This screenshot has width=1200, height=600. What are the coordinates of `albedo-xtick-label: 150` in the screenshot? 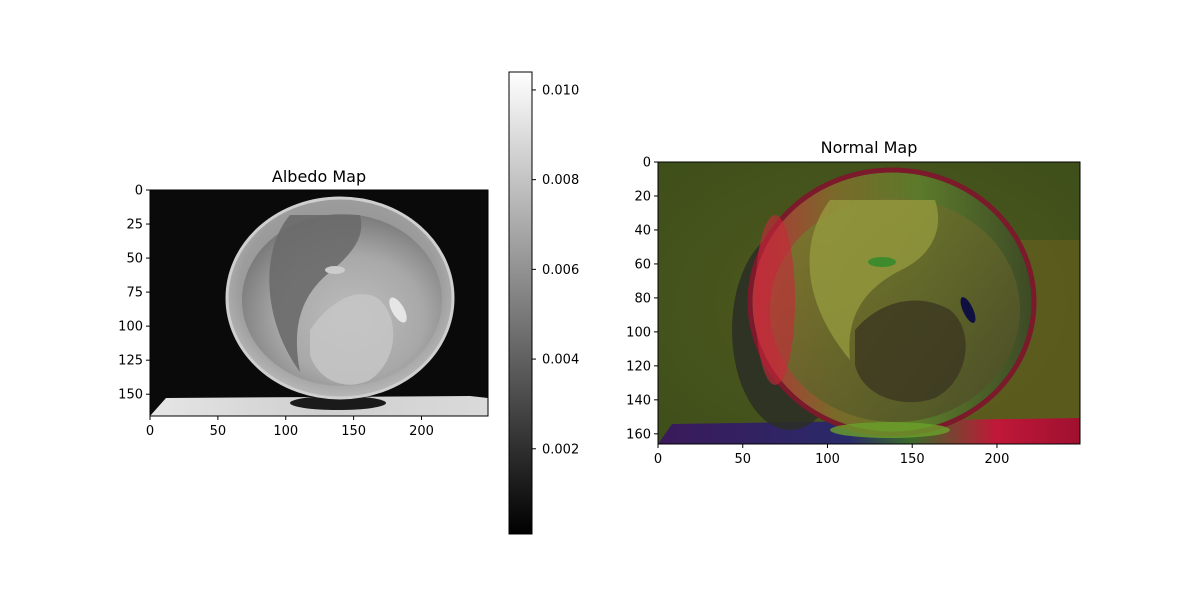 It's located at (353, 431).